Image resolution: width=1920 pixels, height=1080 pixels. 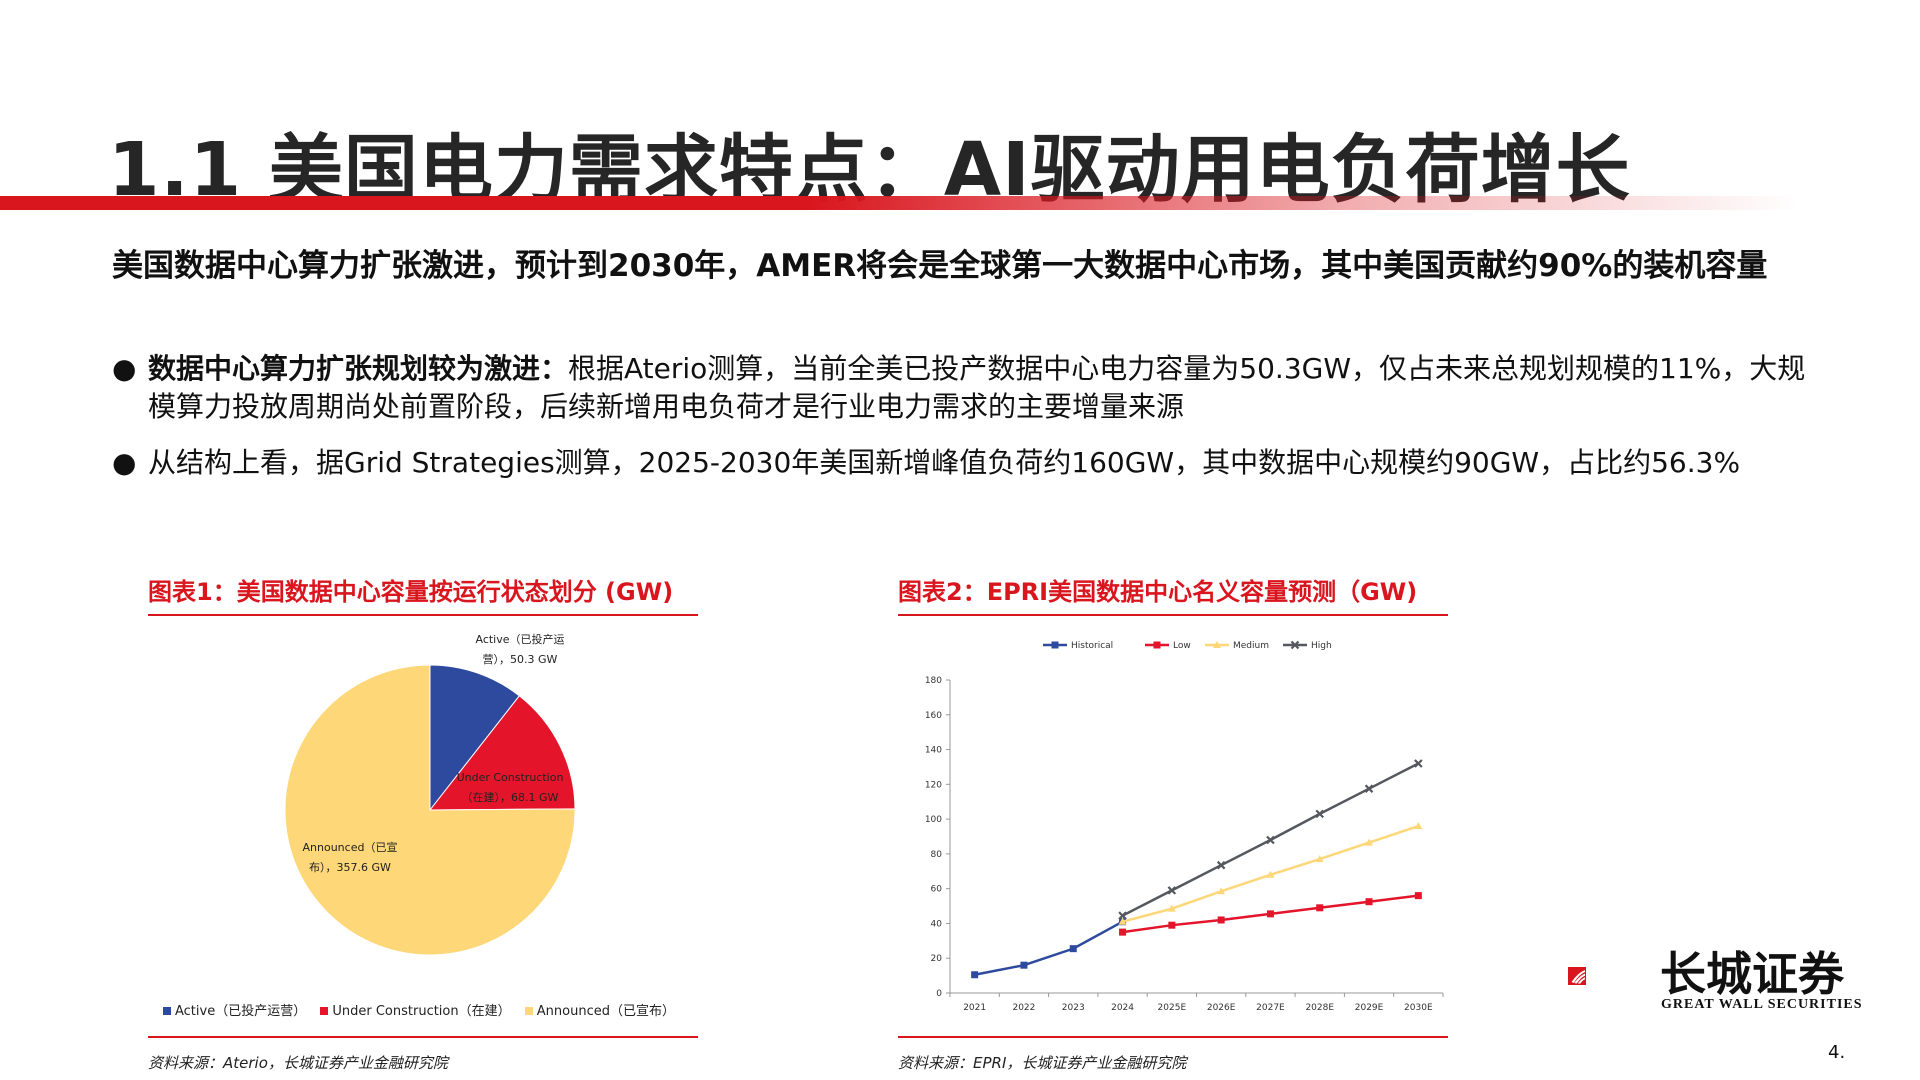 What do you see at coordinates (1321, 646) in the screenshot?
I see `legend-label-high: High` at bounding box center [1321, 646].